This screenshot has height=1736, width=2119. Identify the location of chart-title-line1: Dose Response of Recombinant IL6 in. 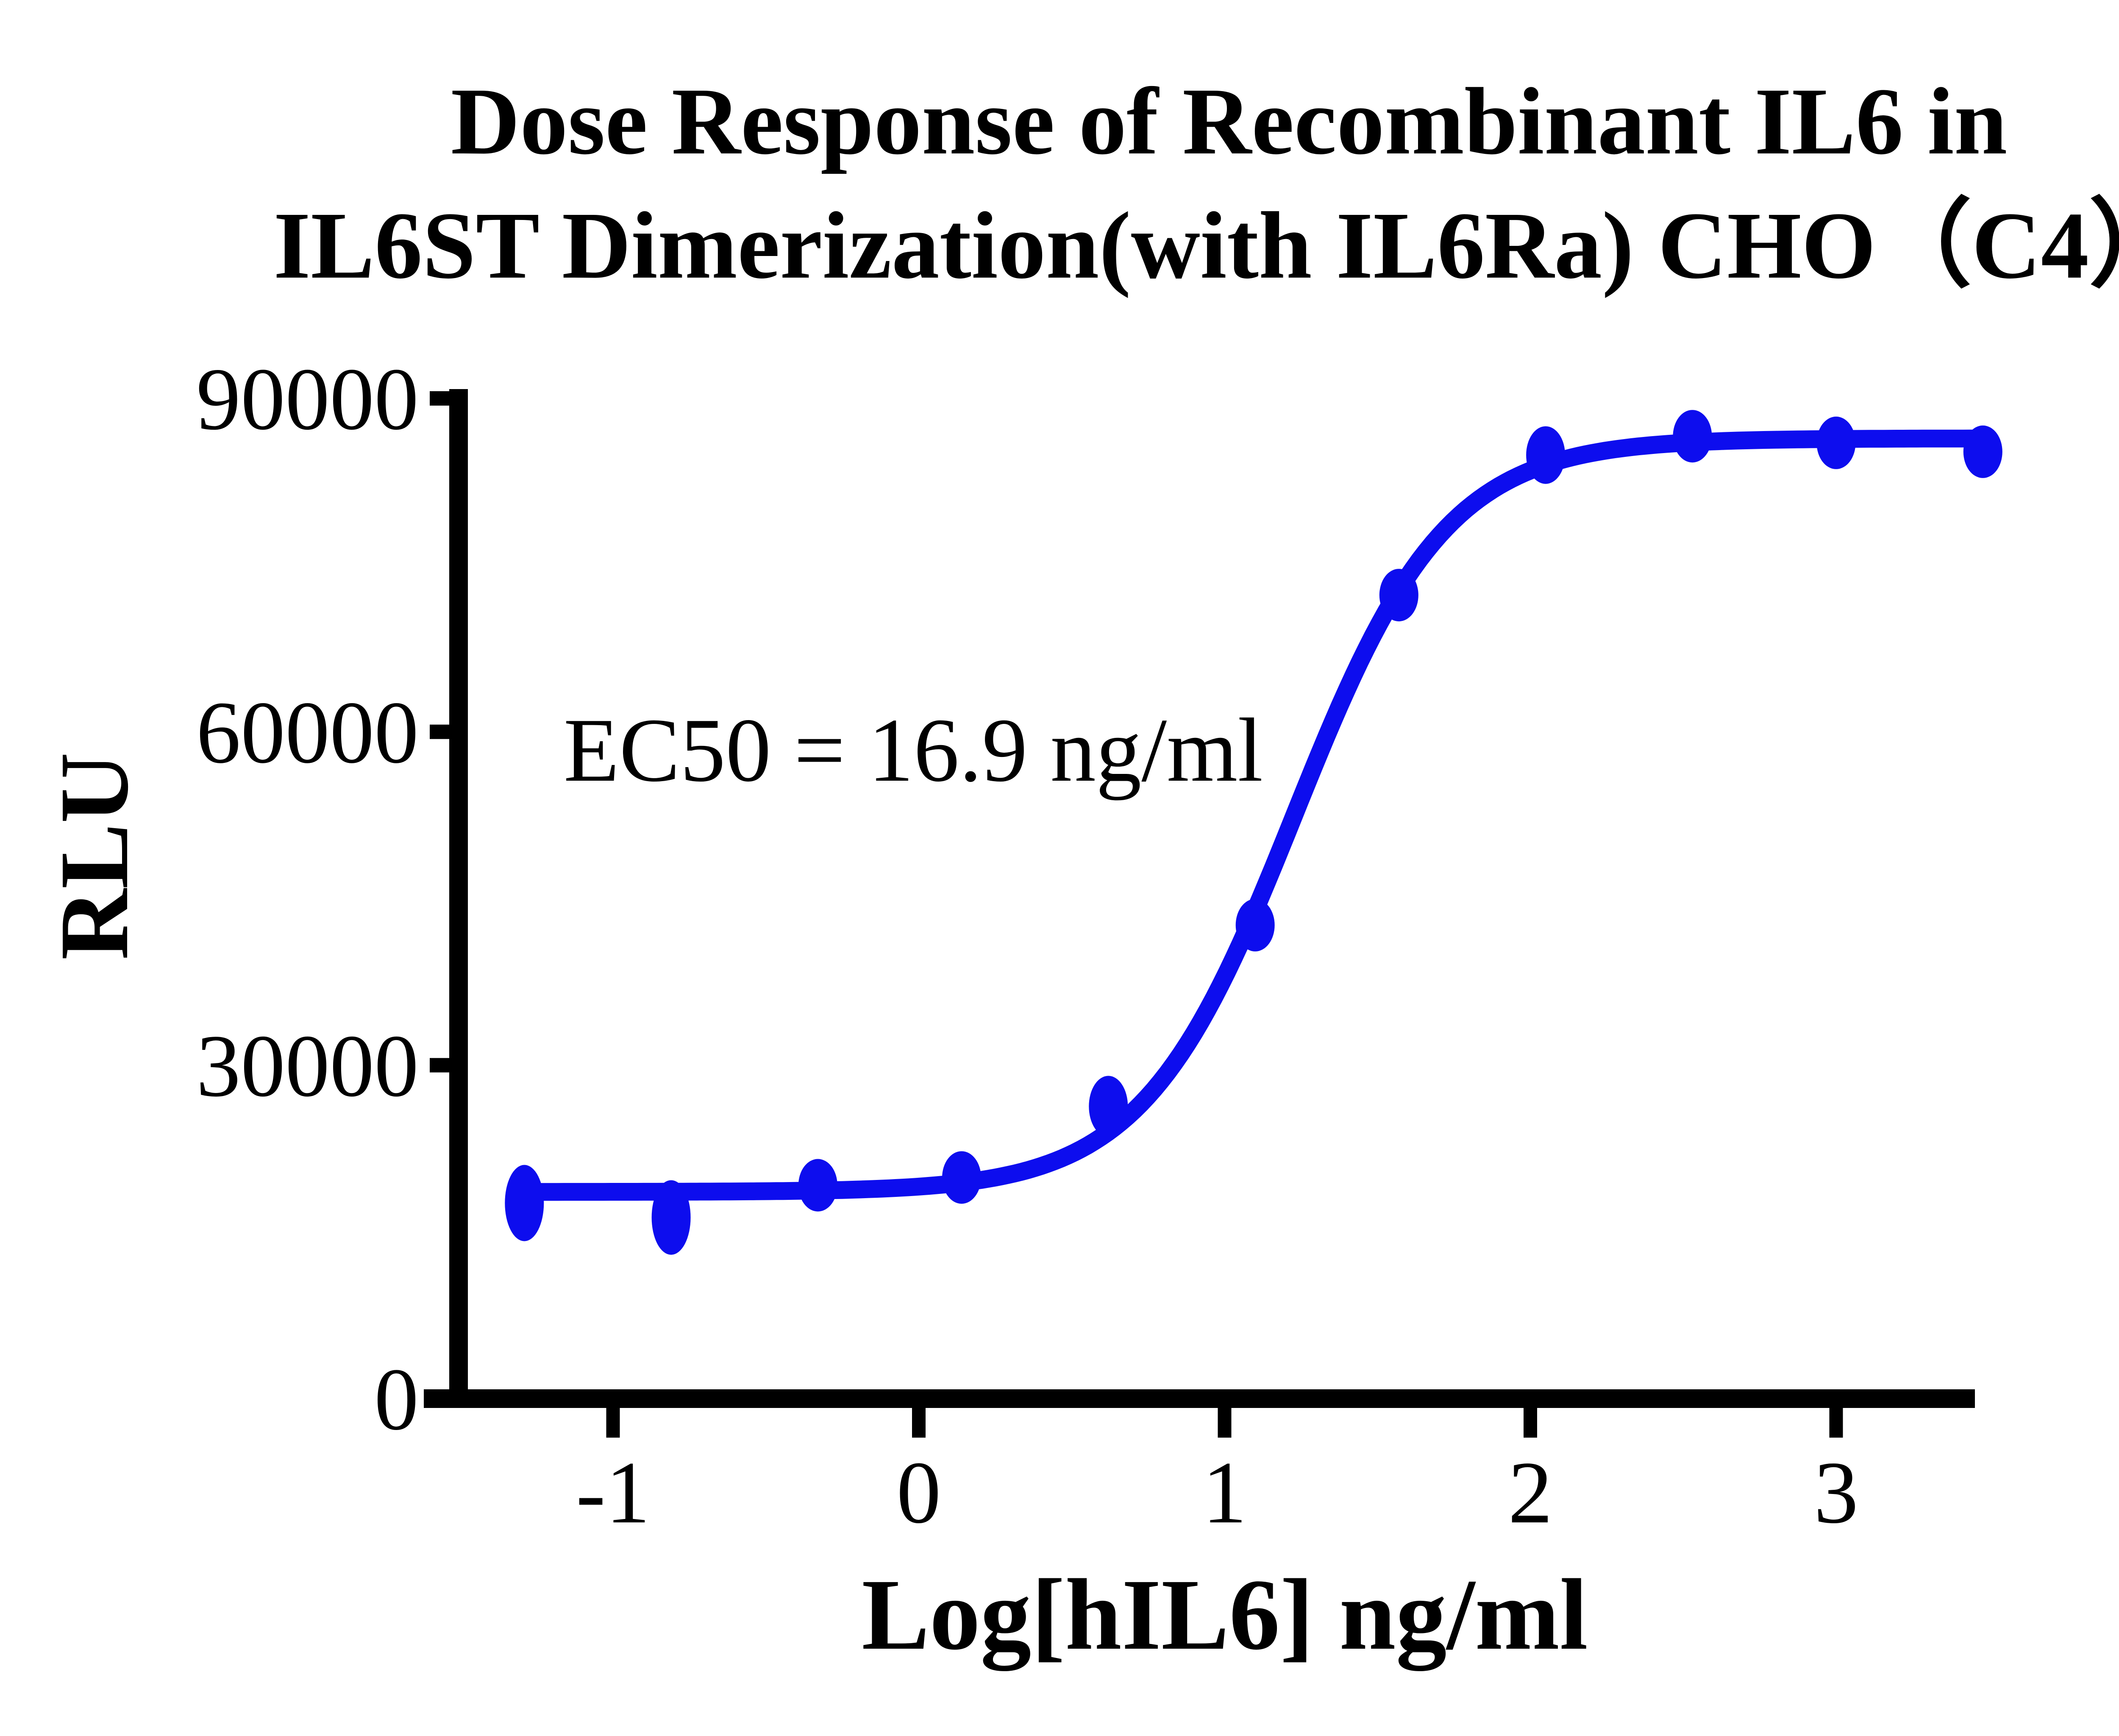
(1229, 121).